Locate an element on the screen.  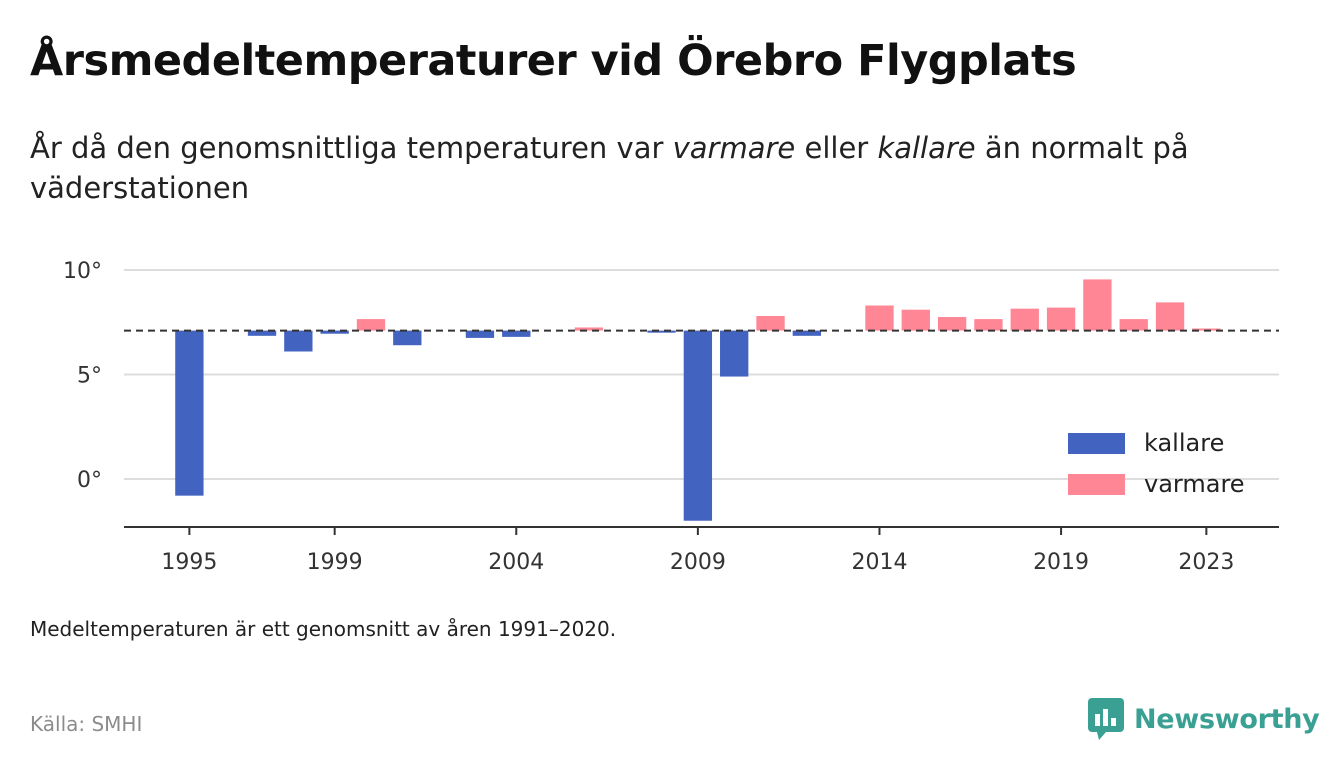
y-tick-label-10: 10° is located at coordinates (82, 271).